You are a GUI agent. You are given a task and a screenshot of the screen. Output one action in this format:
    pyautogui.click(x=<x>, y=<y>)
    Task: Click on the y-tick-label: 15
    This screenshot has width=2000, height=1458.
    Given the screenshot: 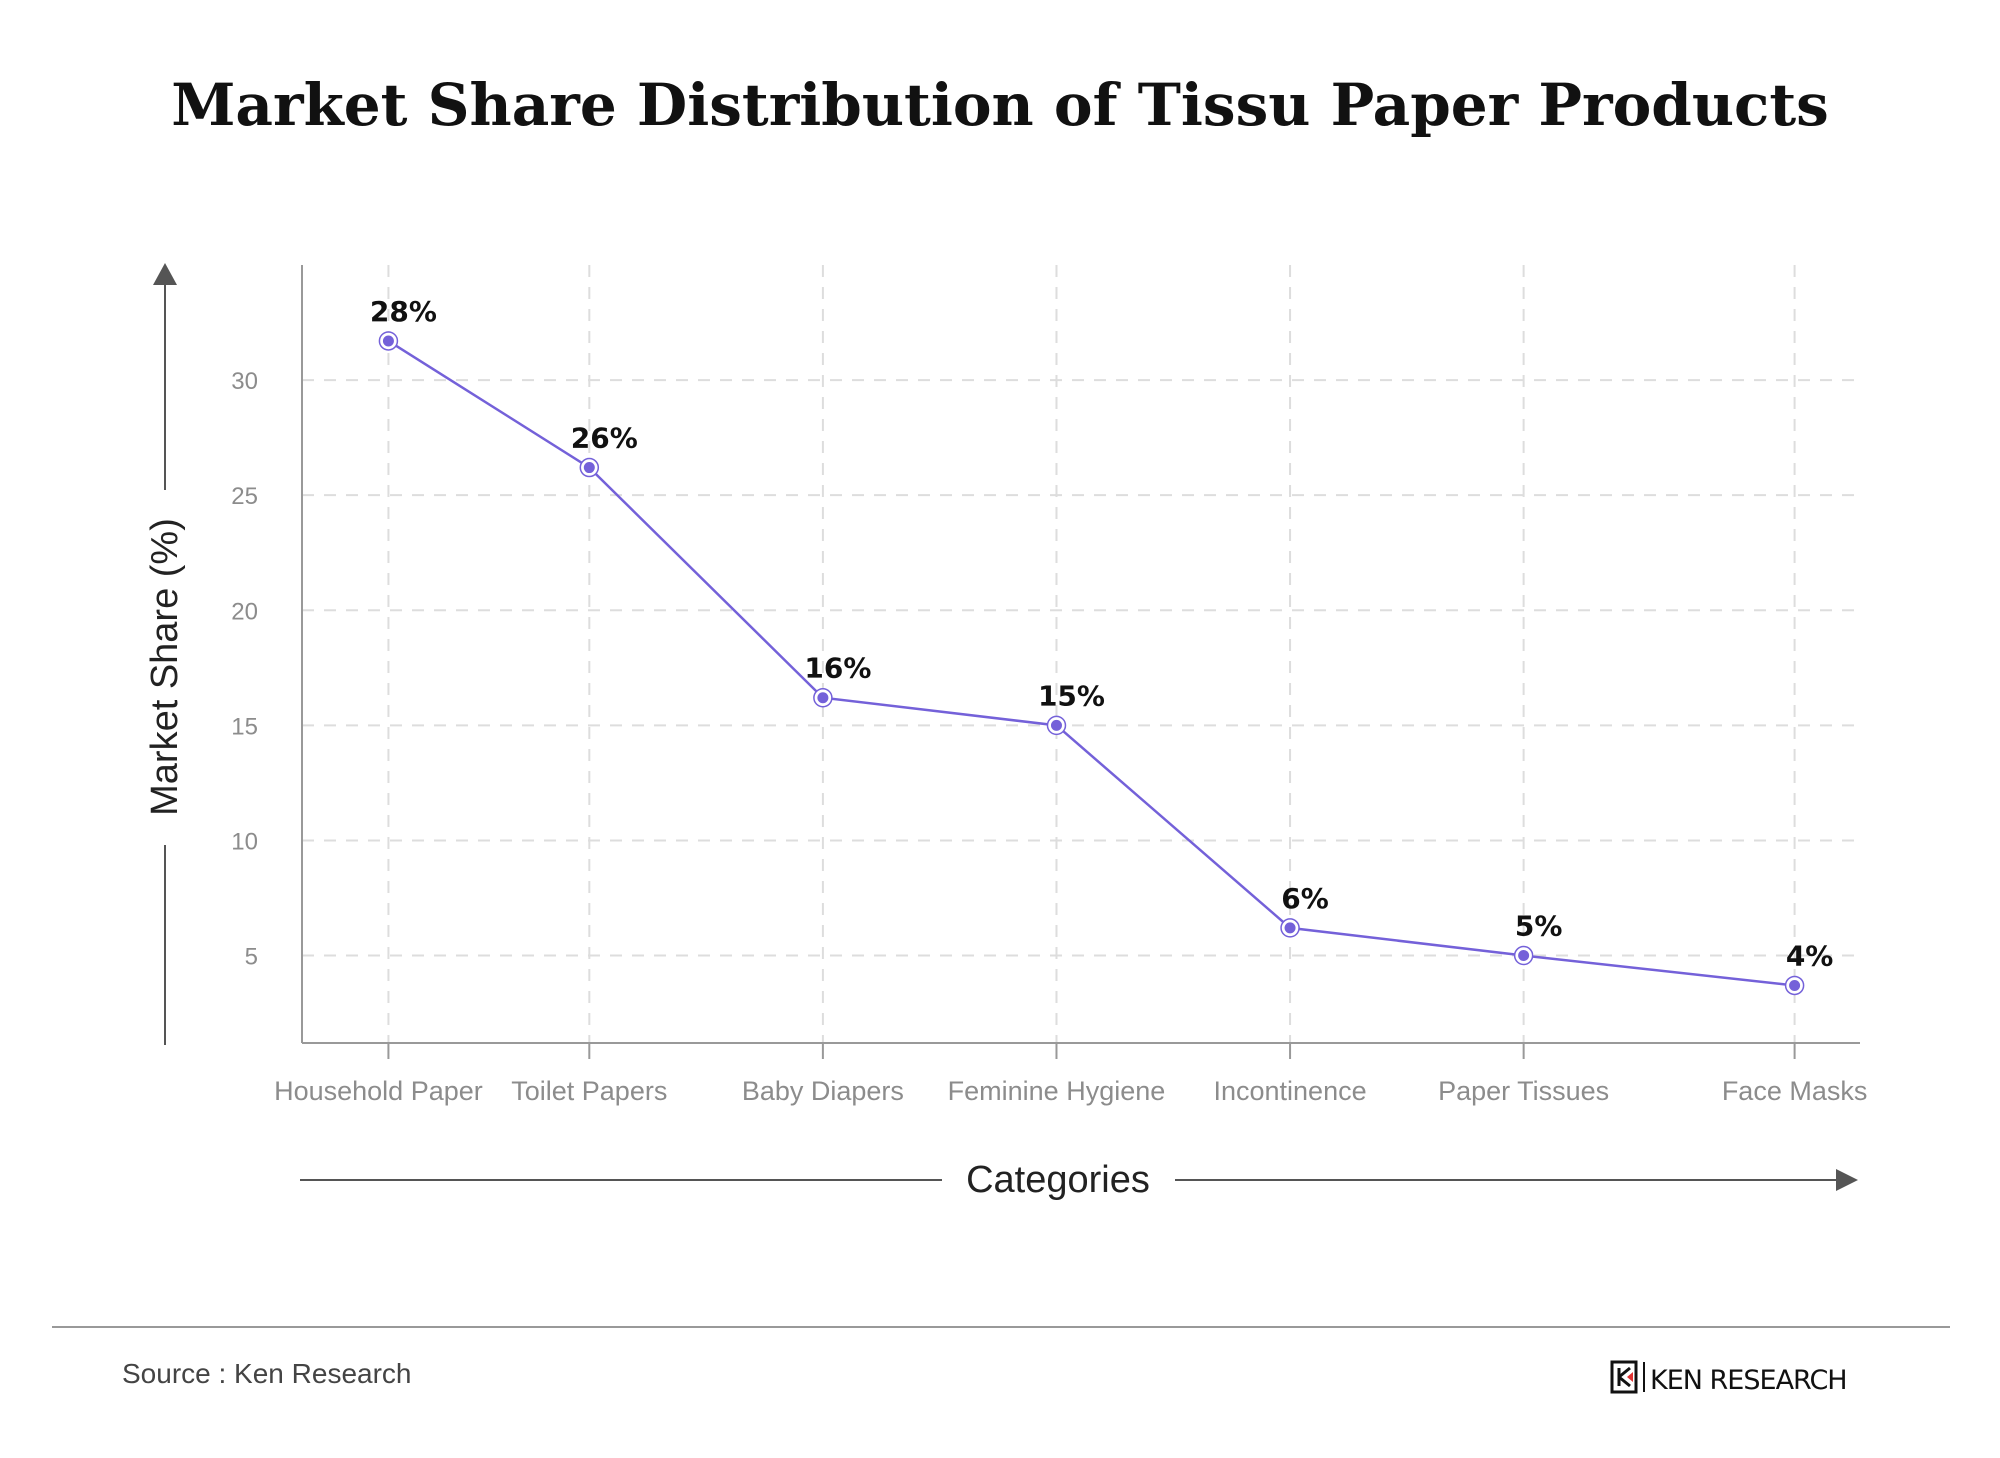 What is the action you would take?
    pyautogui.click(x=244, y=726)
    